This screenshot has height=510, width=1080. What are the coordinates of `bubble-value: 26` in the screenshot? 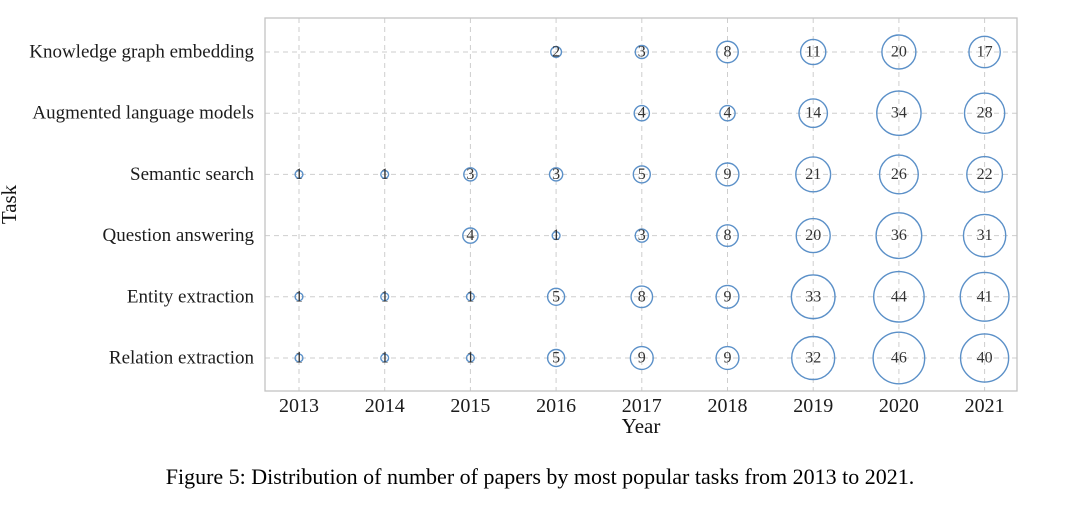 It's located at (899, 174).